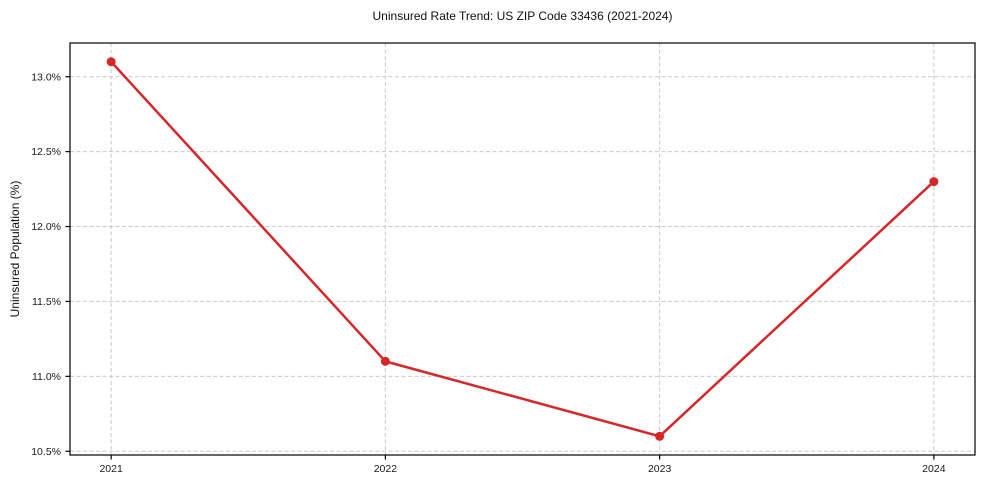  What do you see at coordinates (46, 377) in the screenshot?
I see `y-tick-label: 11.0%` at bounding box center [46, 377].